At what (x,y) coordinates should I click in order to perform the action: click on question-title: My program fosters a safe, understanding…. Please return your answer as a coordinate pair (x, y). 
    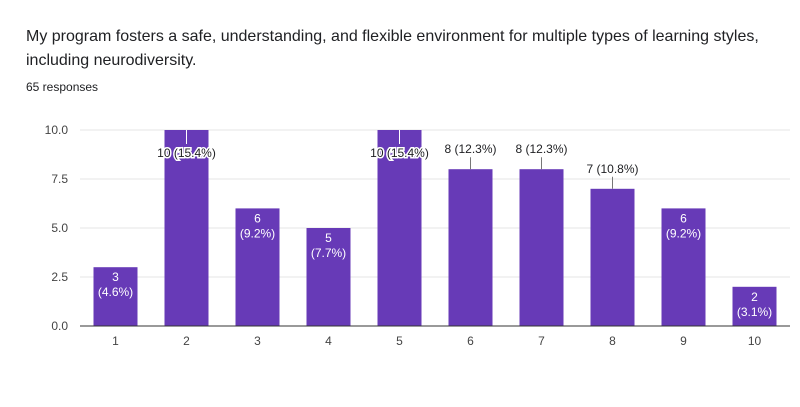
    Looking at the image, I should click on (392, 48).